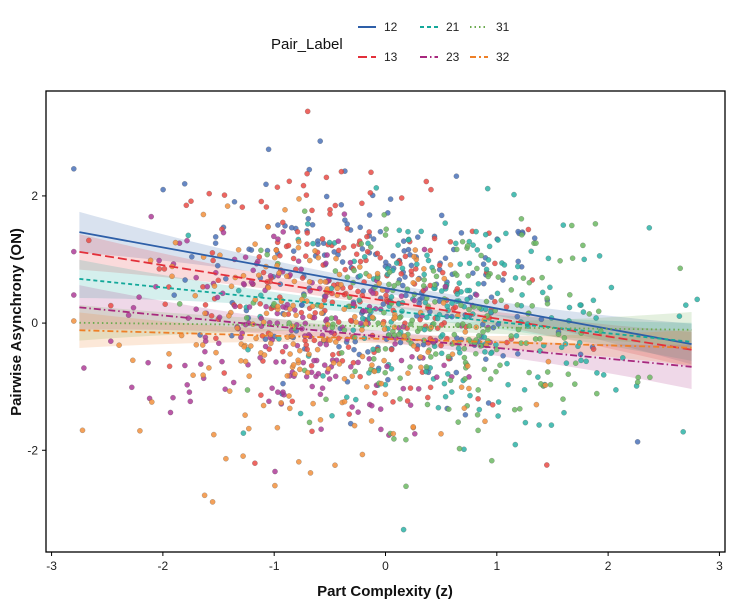 The image size is (734, 606). Describe the element at coordinates (453, 27) in the screenshot. I see `legend-label-21: 21` at that location.